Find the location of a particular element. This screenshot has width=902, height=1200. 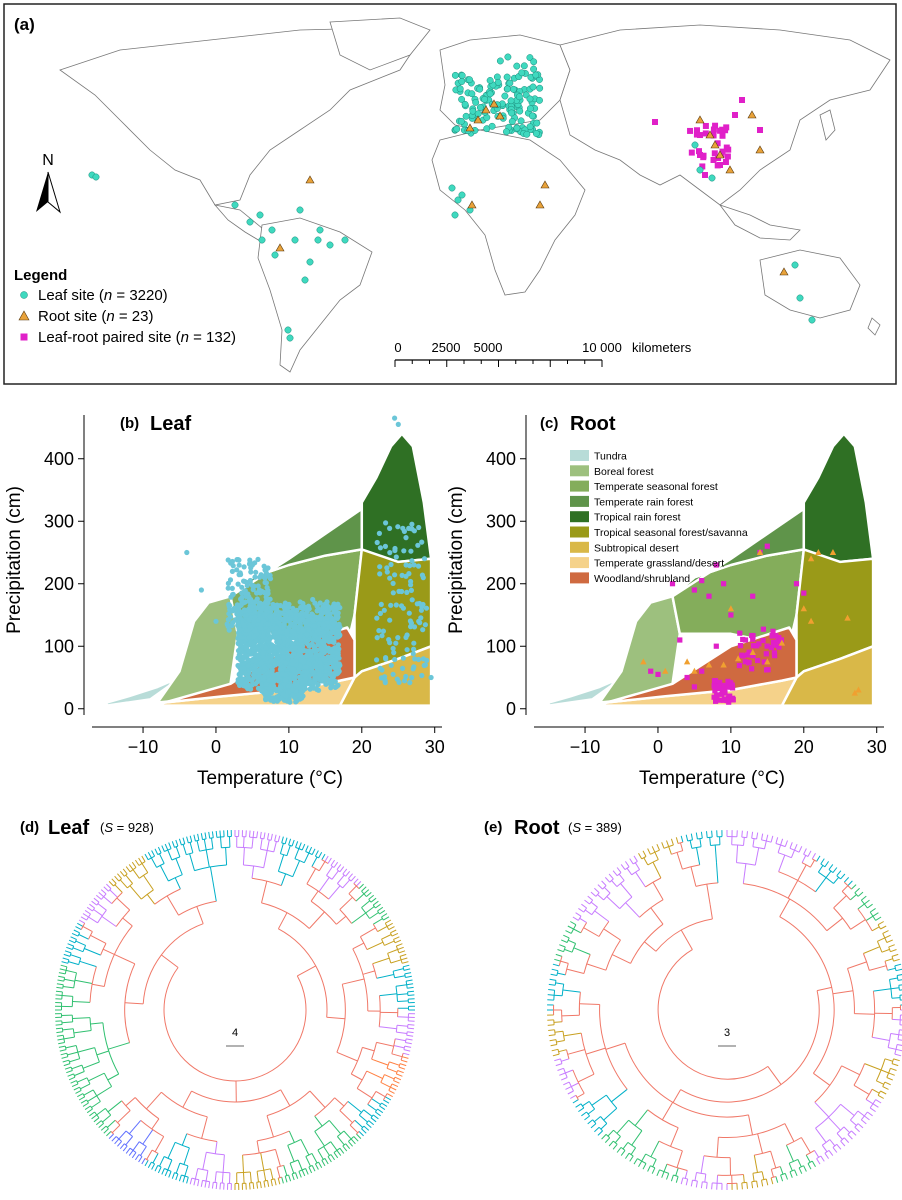

x-tick-label: 0 is located at coordinates (216, 747).